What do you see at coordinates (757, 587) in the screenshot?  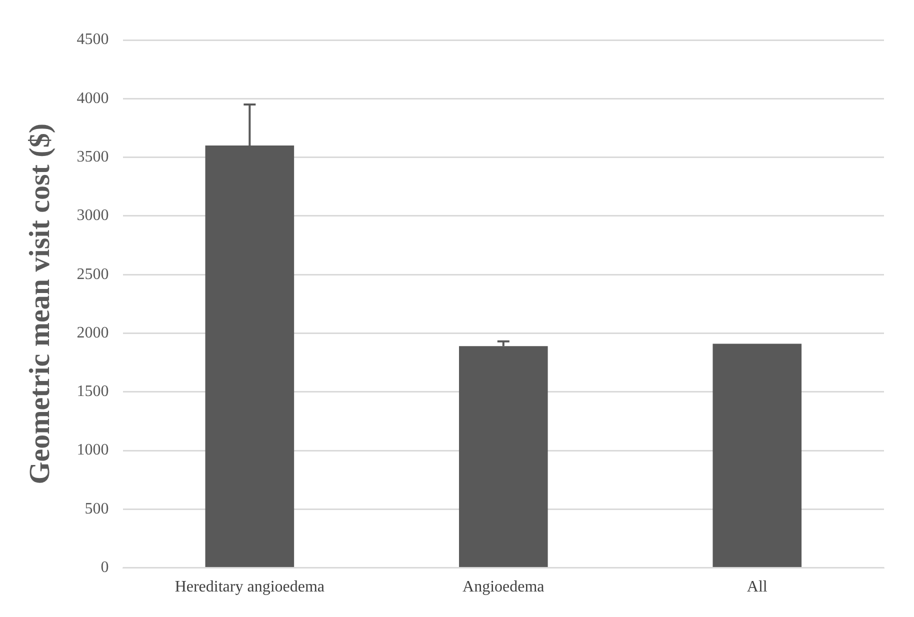 I see `x-tick-label: All` at bounding box center [757, 587].